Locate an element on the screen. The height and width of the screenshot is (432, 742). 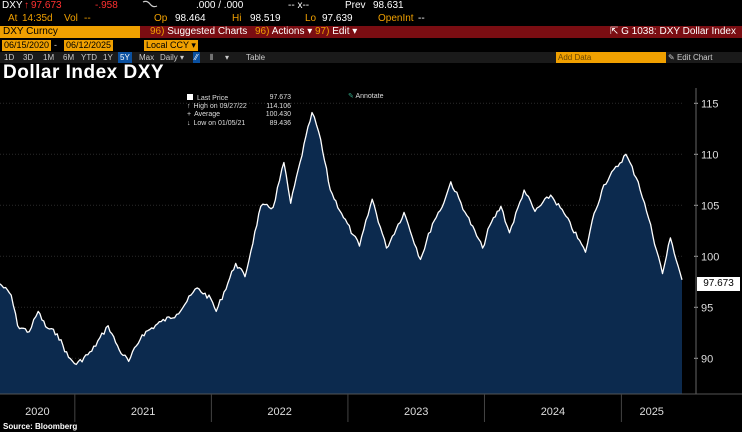
security-field: DXY Curncy is located at coordinates (70, 32).